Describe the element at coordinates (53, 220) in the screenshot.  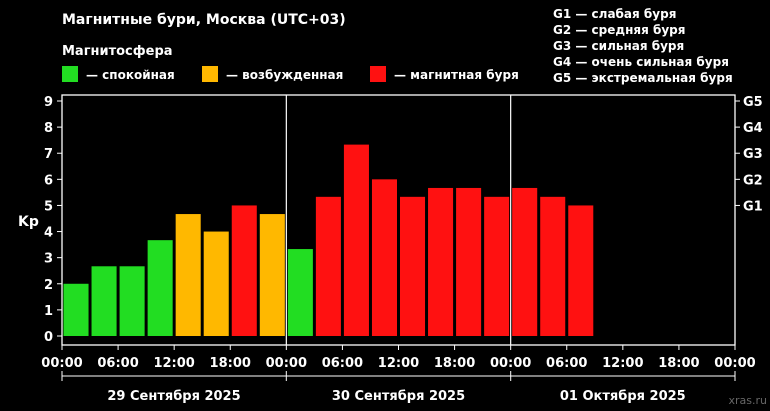
I see `y-axis-left: 0 1 2 3 4 5 6 7 8 9` at that location.